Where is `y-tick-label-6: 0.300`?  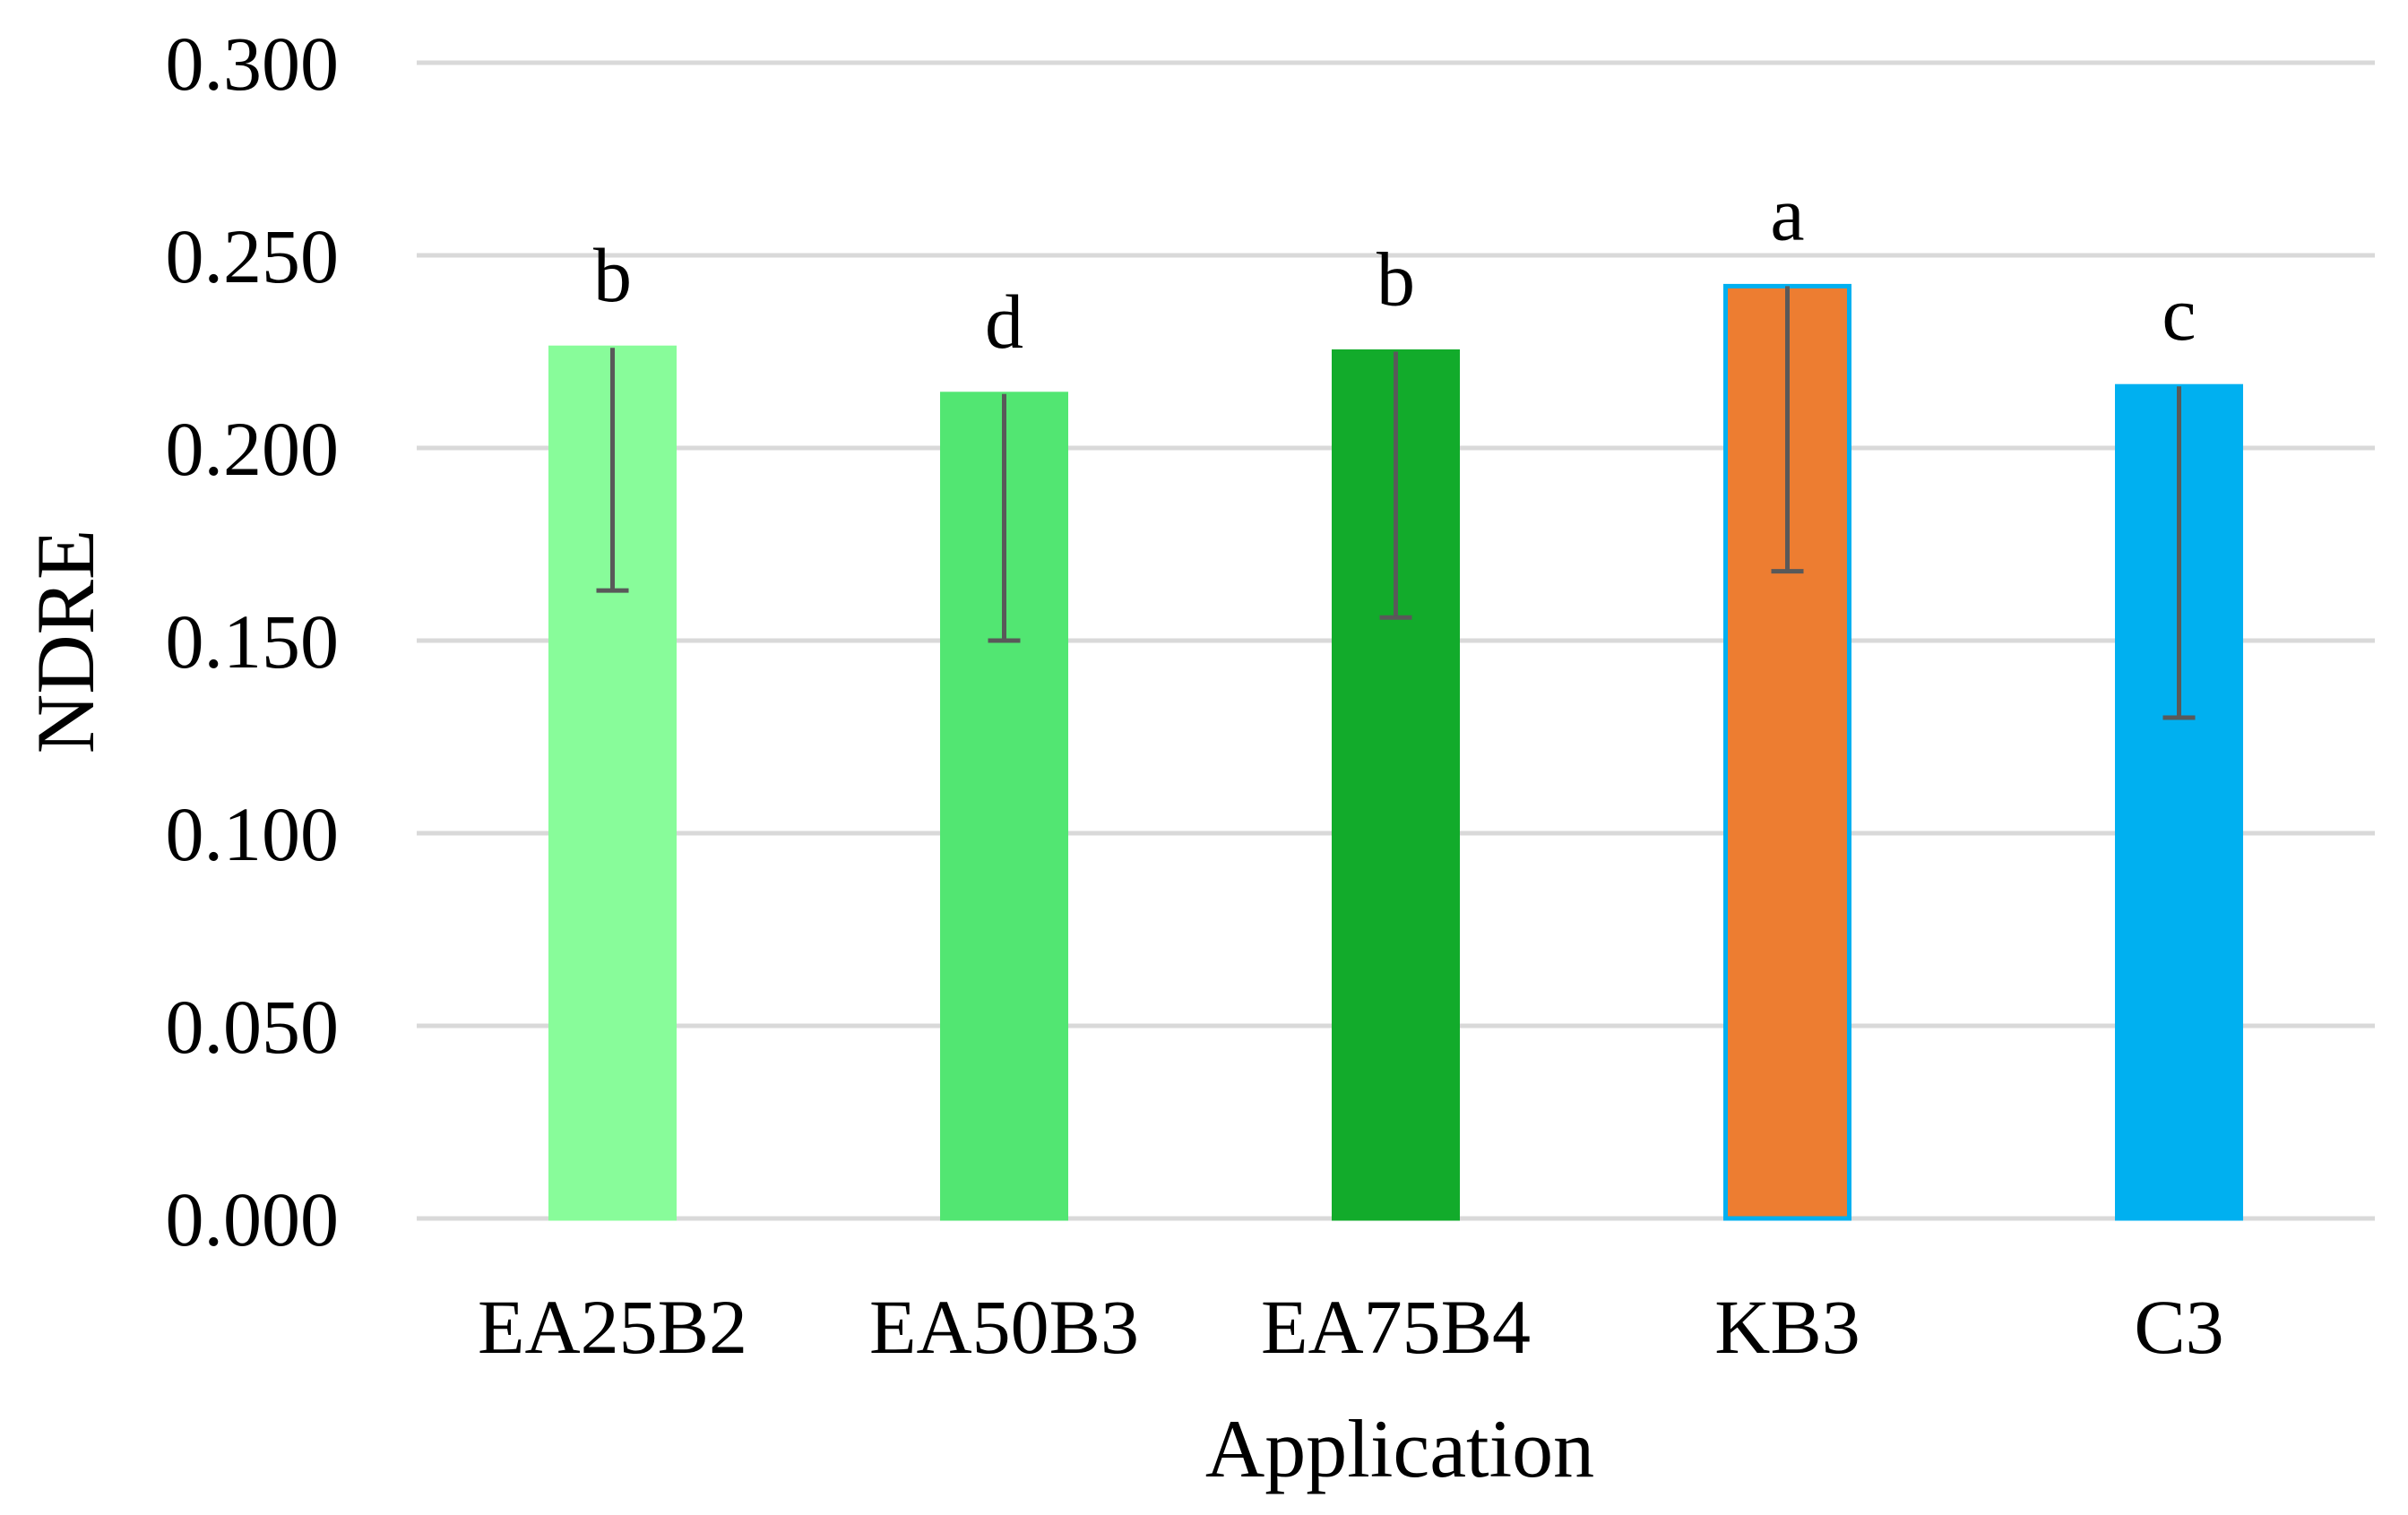
y-tick-label-6: 0.300 is located at coordinates (253, 64).